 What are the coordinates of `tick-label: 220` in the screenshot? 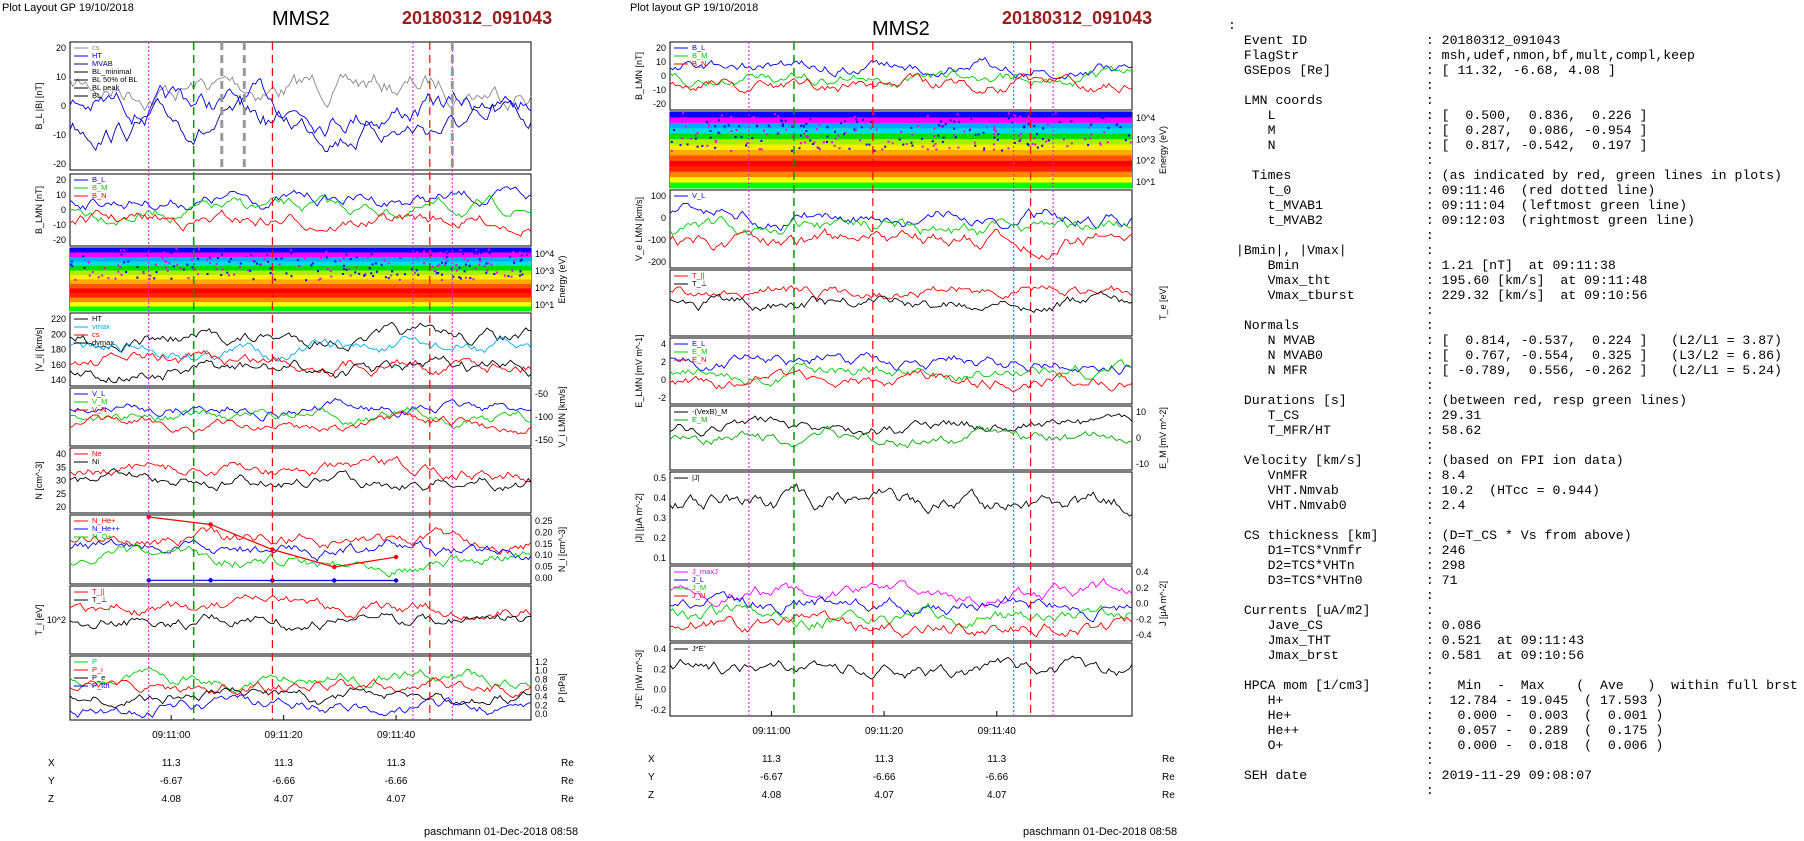 It's located at (58, 319).